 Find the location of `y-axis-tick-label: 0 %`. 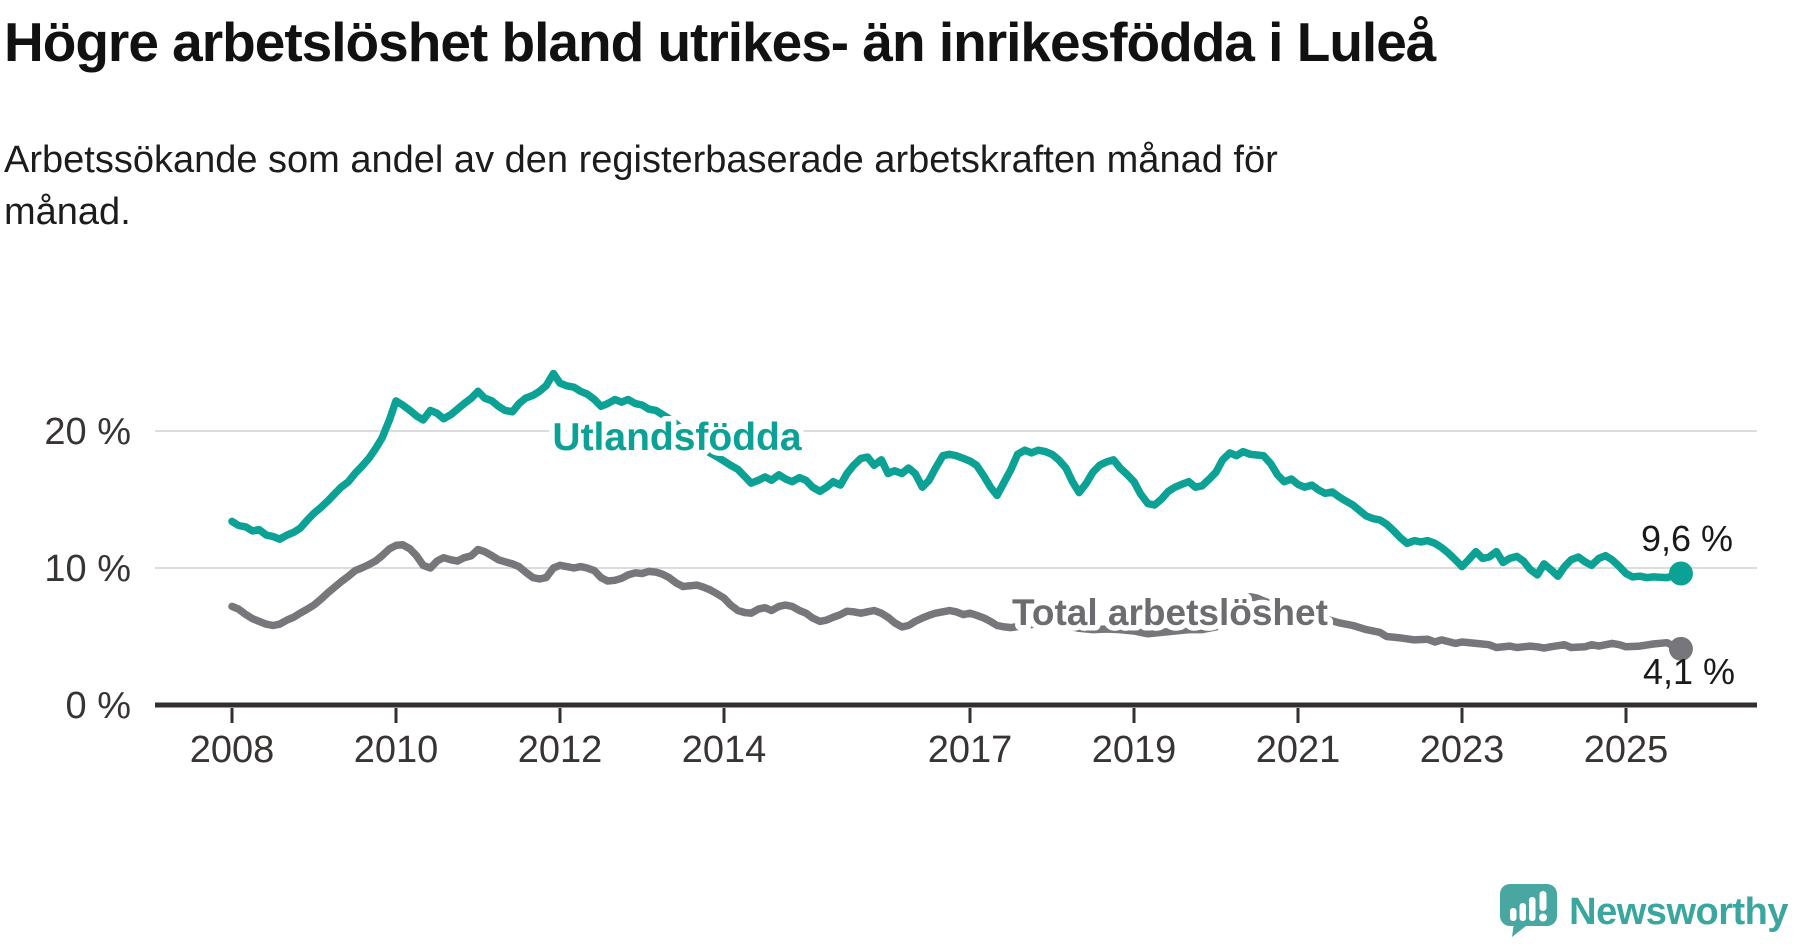

y-axis-tick-label: 0 % is located at coordinates (98, 706).